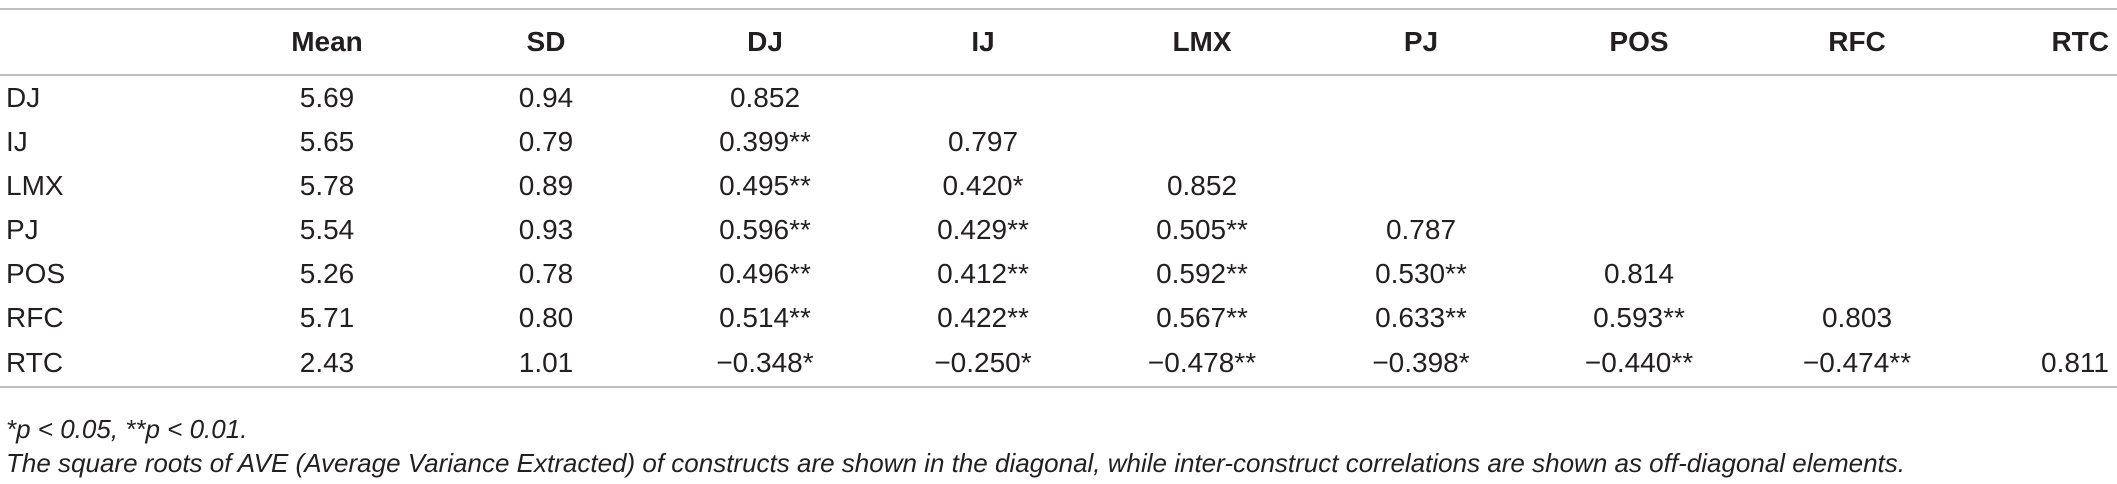 Image resolution: width=2117 pixels, height=484 pixels. Describe the element at coordinates (983, 364) in the screenshot. I see `table-cell: −0.250*` at that location.